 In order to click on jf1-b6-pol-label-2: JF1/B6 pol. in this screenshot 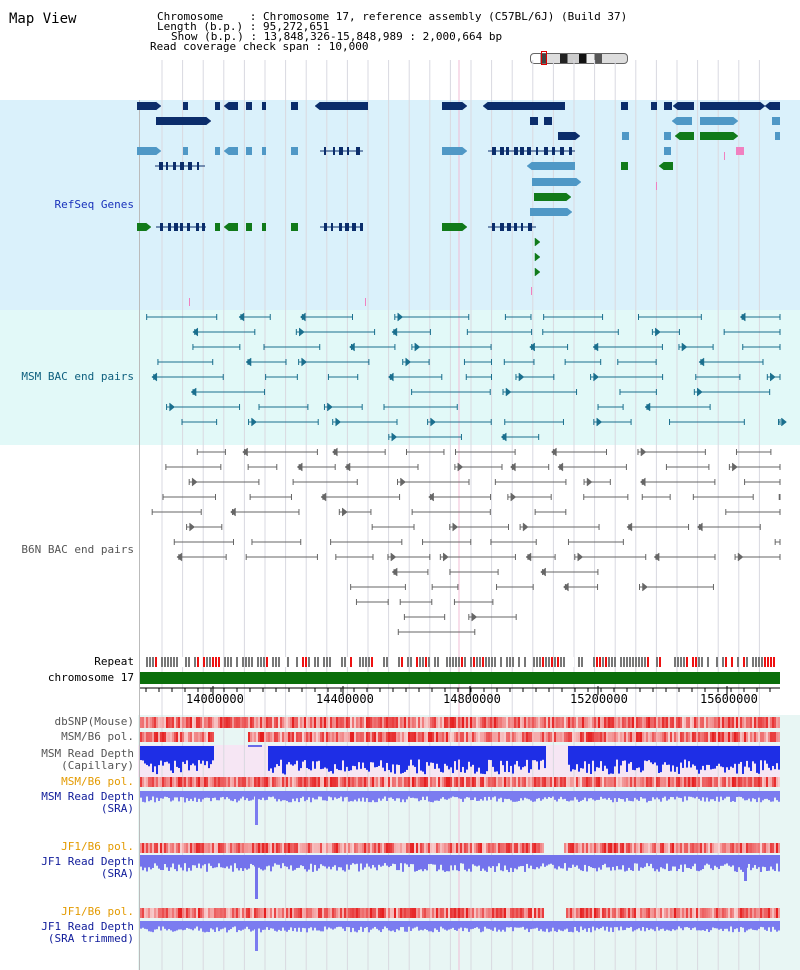, I will do `click(97, 911)`.